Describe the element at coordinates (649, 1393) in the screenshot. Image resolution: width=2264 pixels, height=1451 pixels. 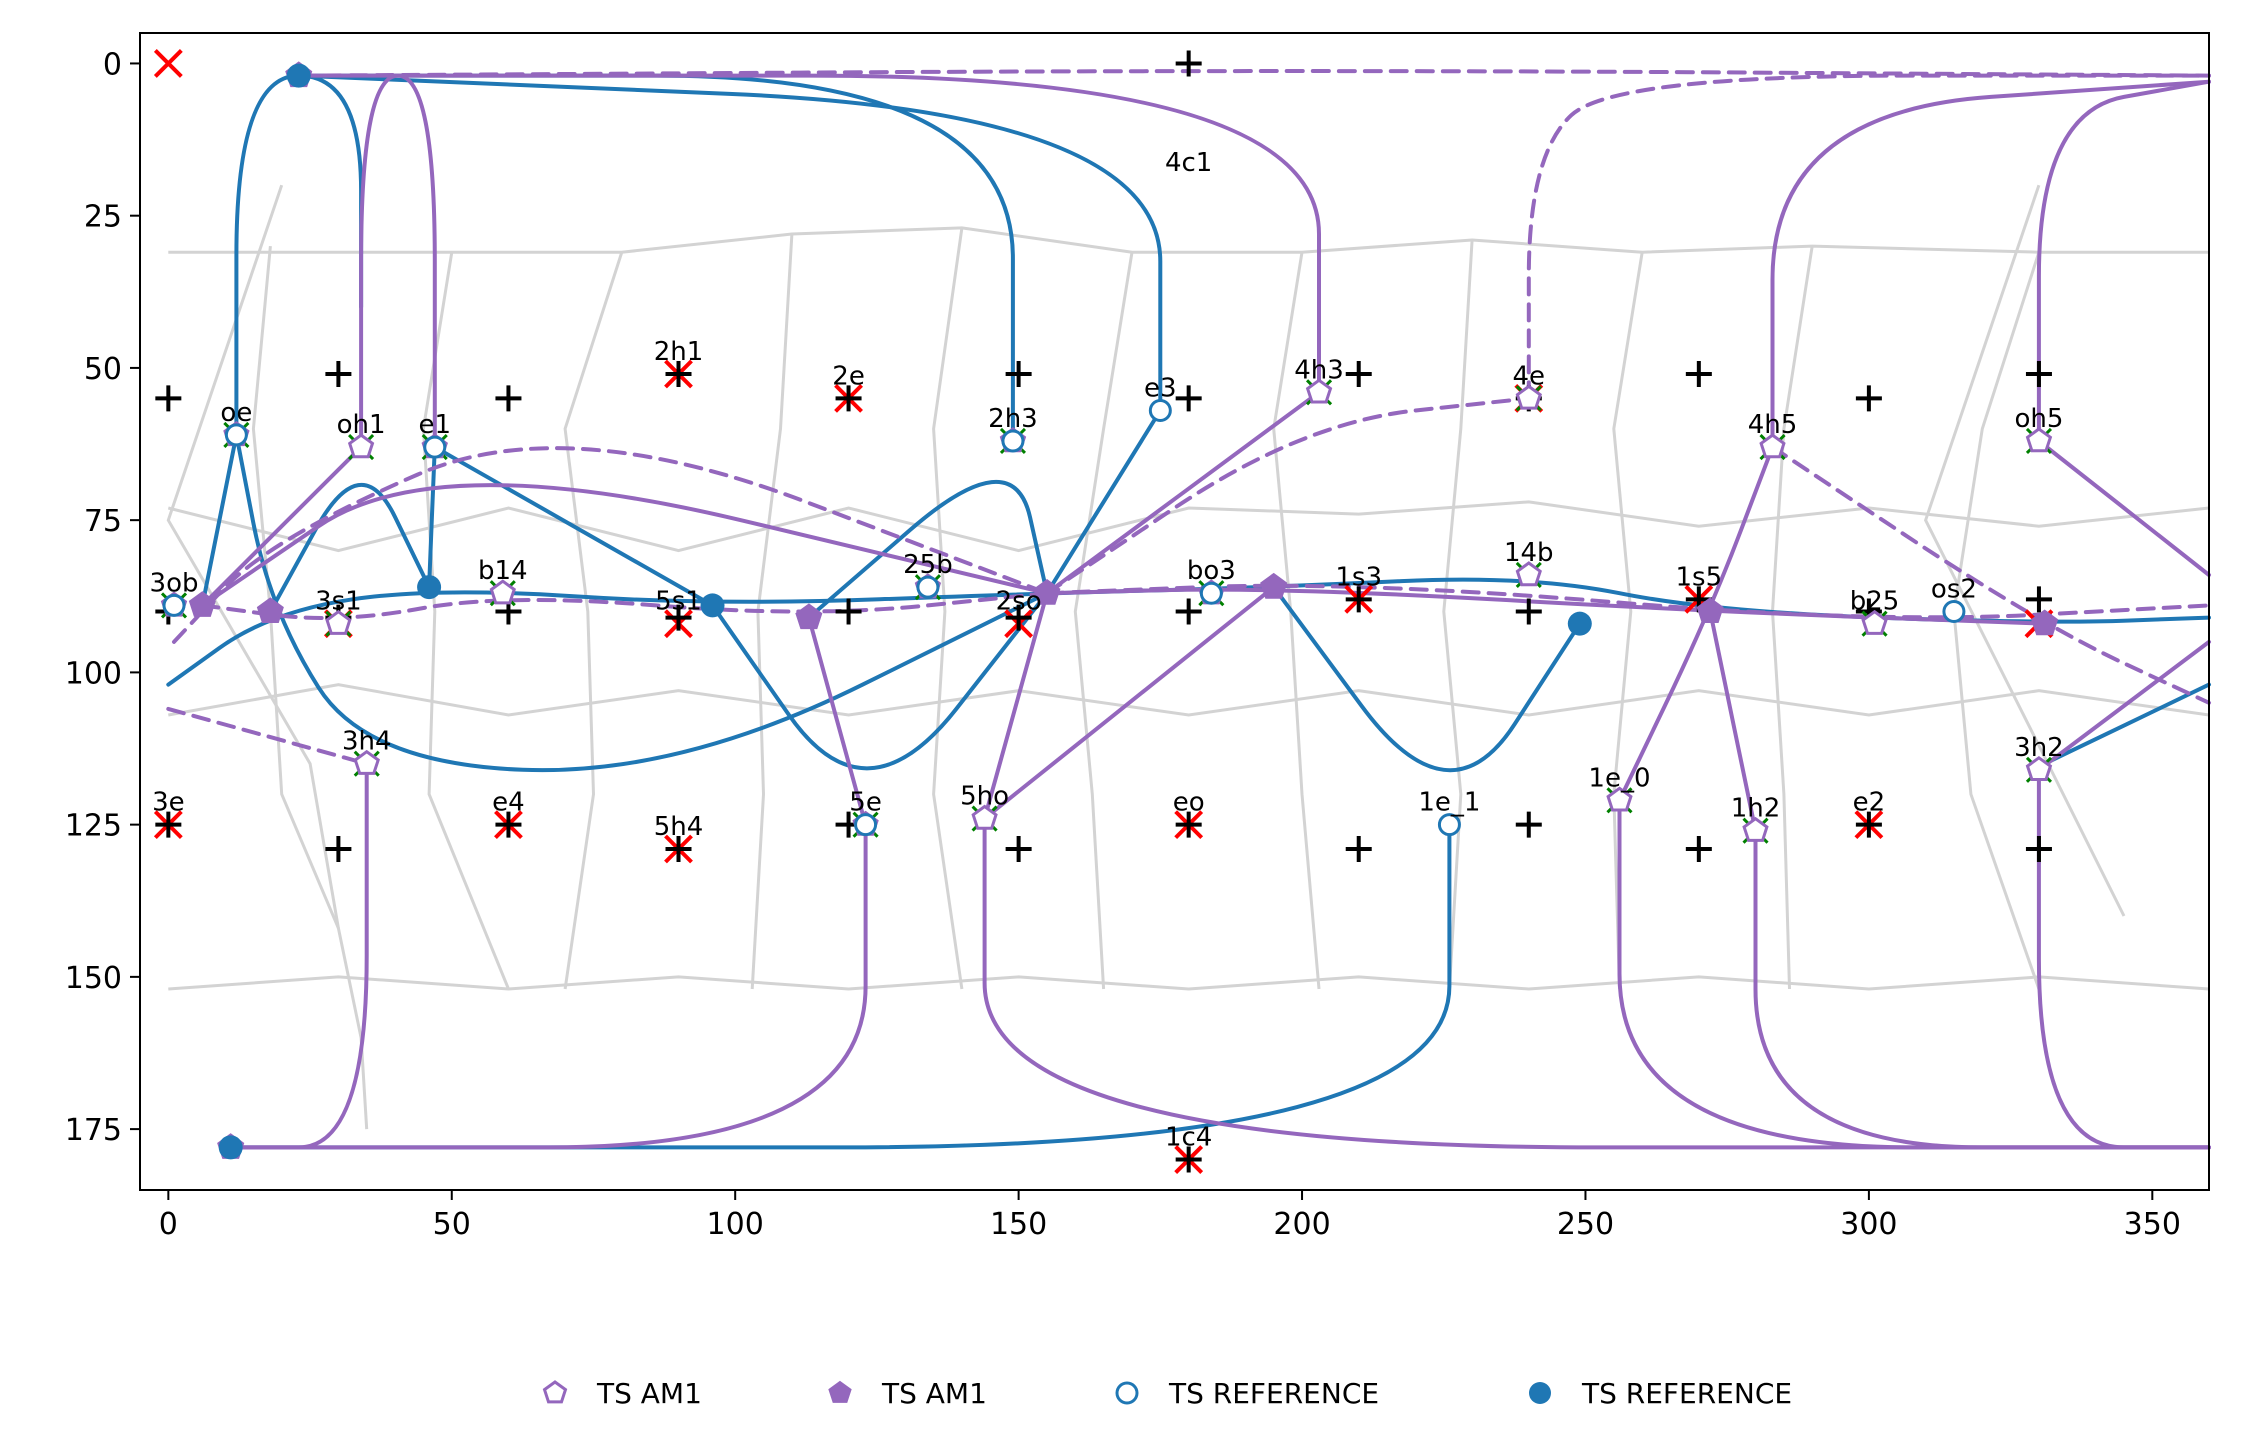
I see `legend-entry-label: TS AM1` at that location.